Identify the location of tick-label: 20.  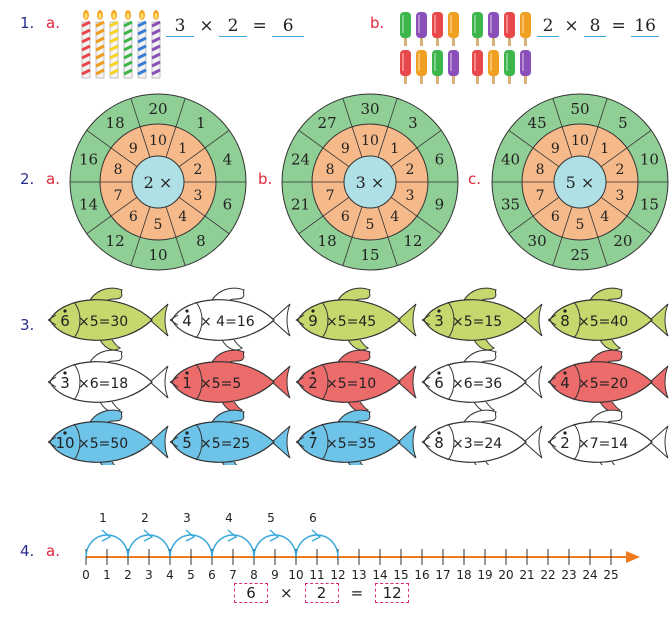
(505, 574).